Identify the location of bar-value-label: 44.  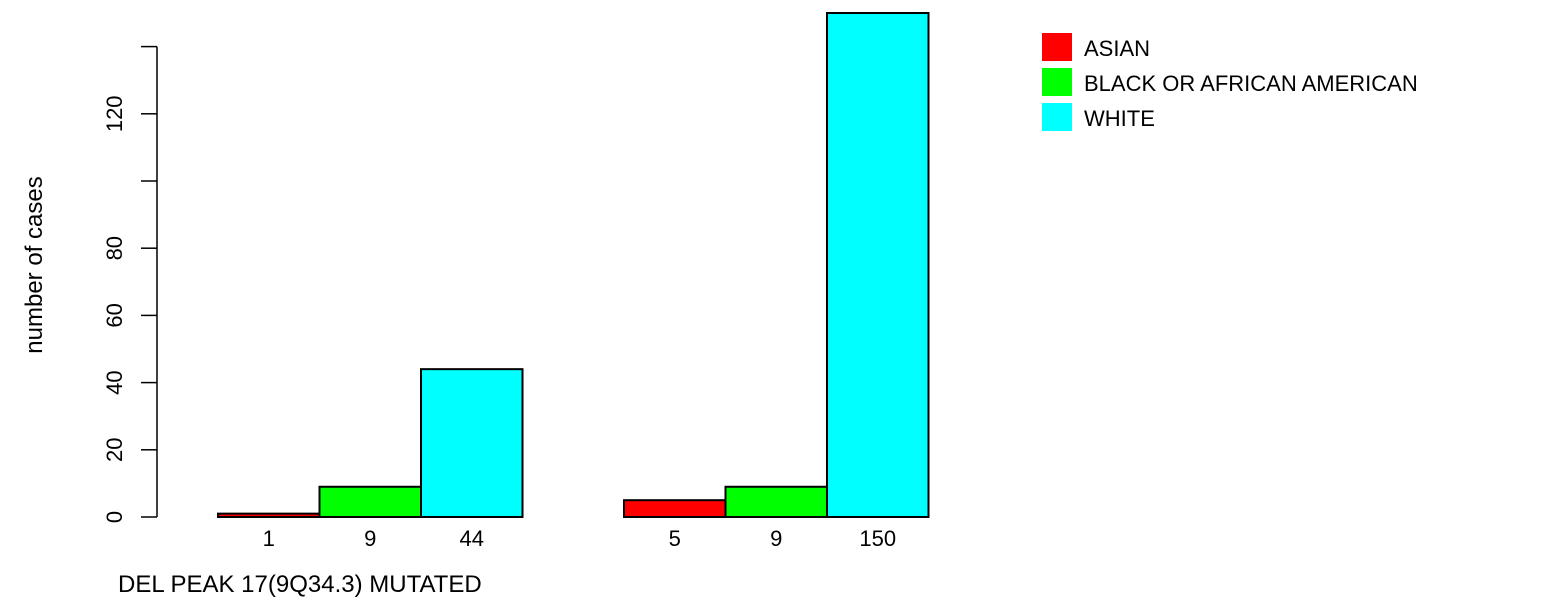
(472, 538).